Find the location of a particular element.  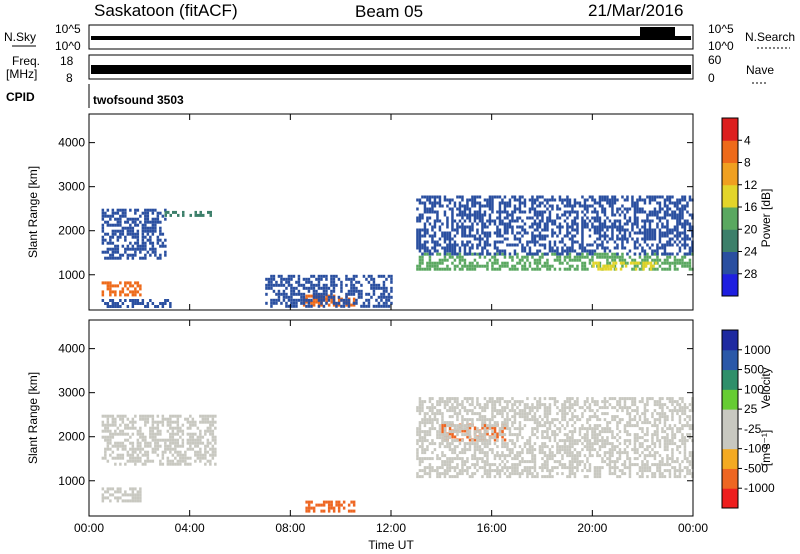

velocity-colorbar-swatch is located at coordinates (730, 439).